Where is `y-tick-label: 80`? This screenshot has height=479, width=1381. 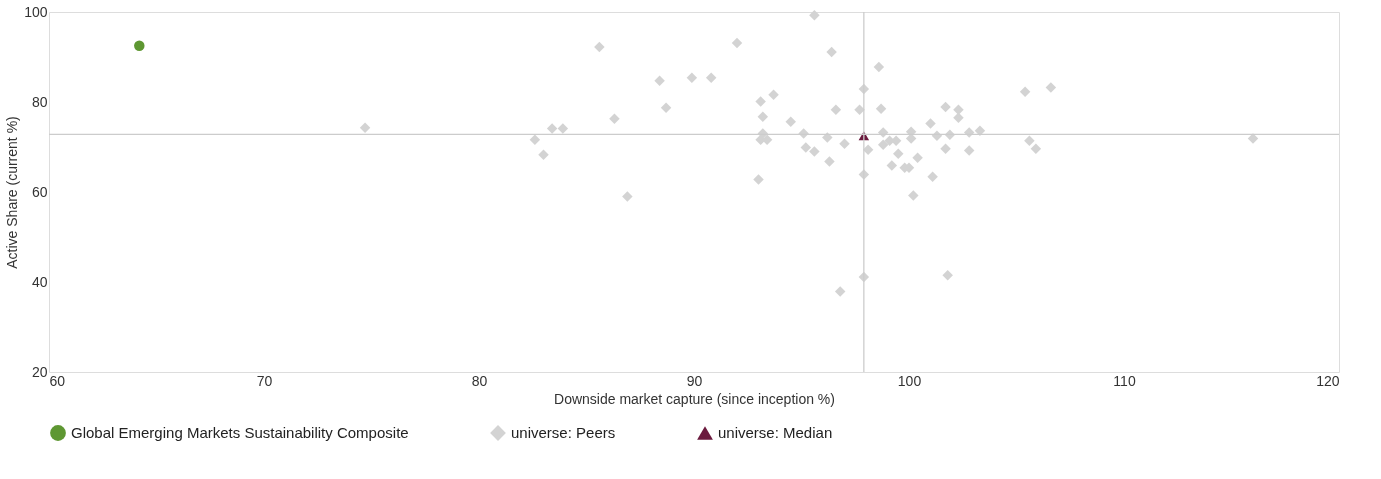
y-tick-label: 80 is located at coordinates (39, 101).